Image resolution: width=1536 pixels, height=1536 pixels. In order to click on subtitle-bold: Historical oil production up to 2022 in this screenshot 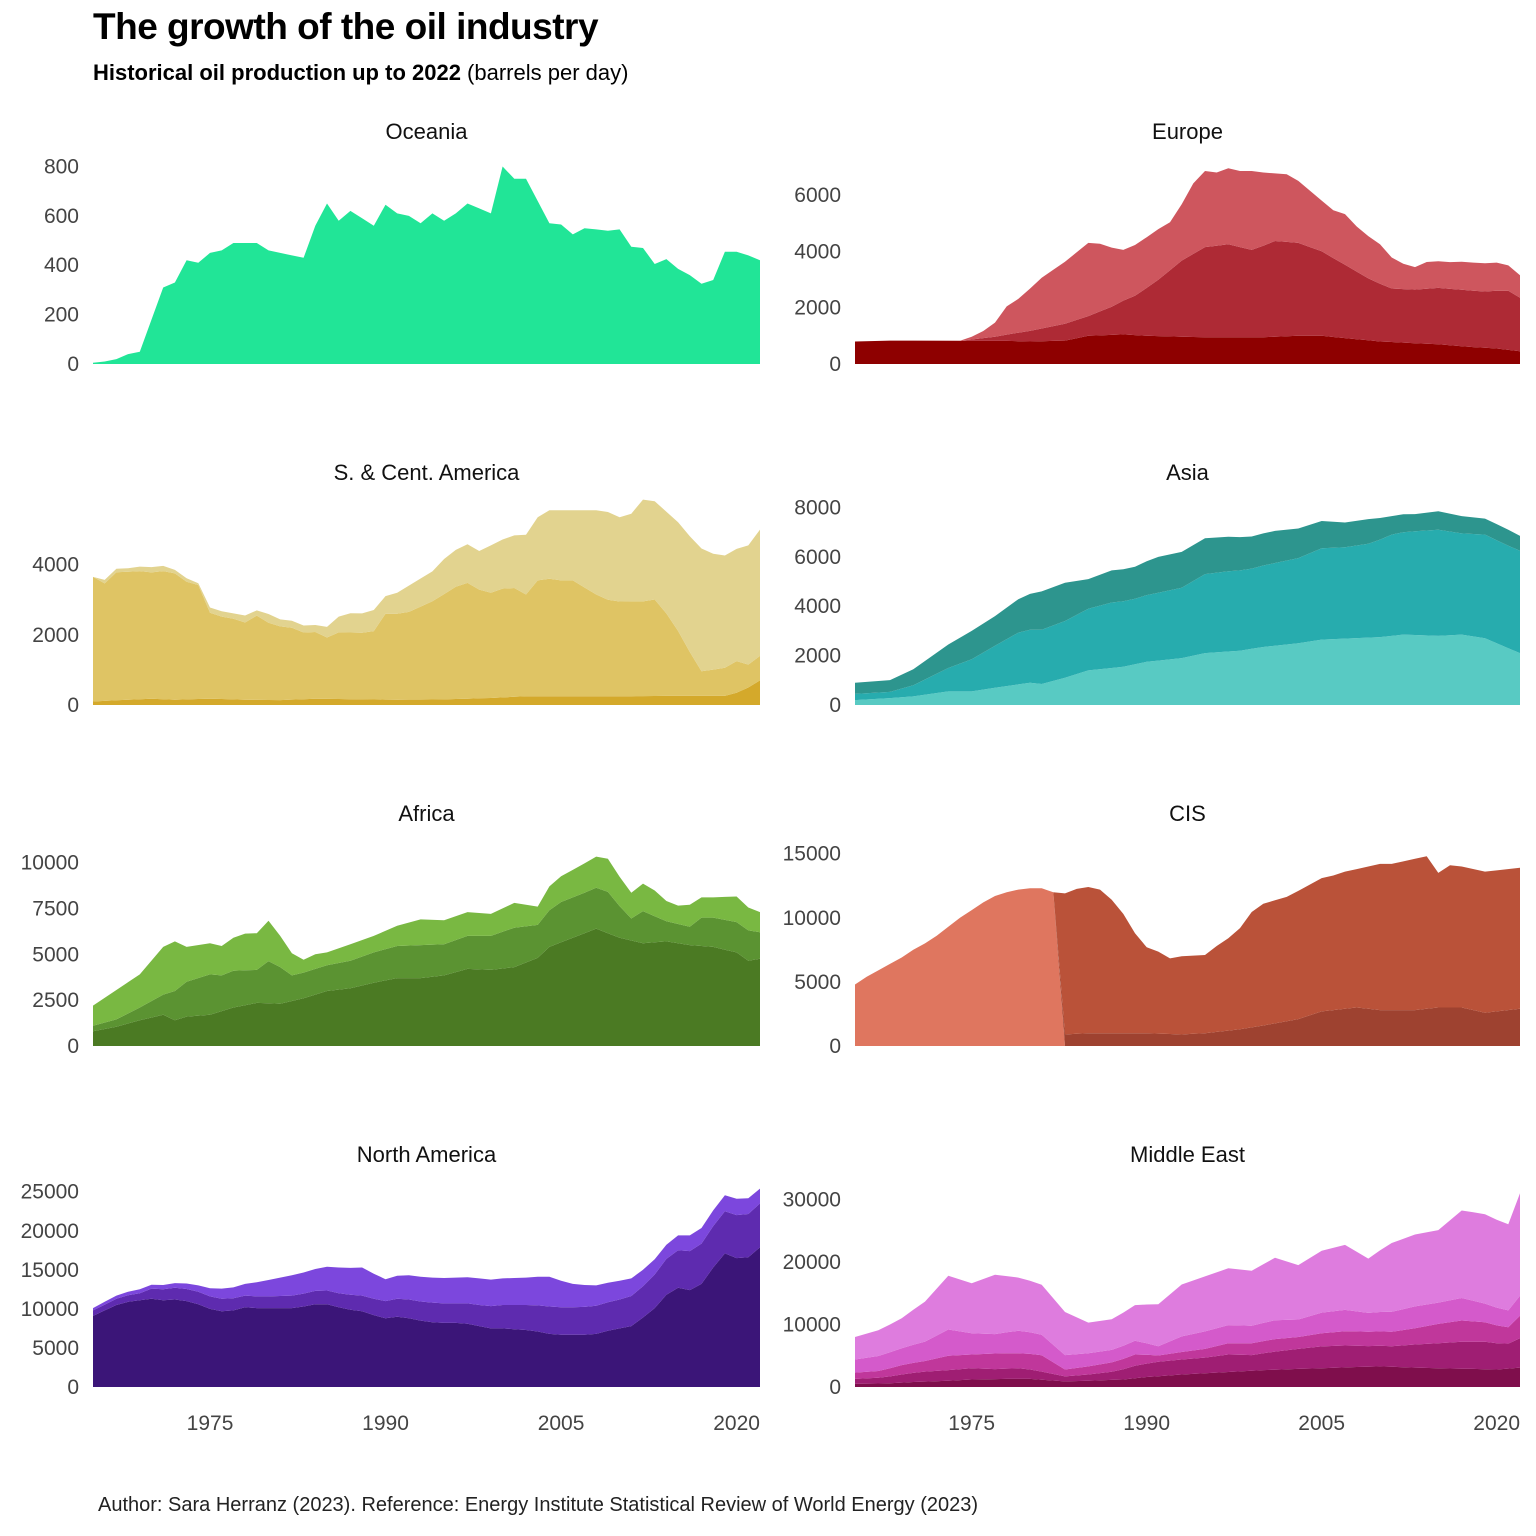, I will do `click(277, 72)`.